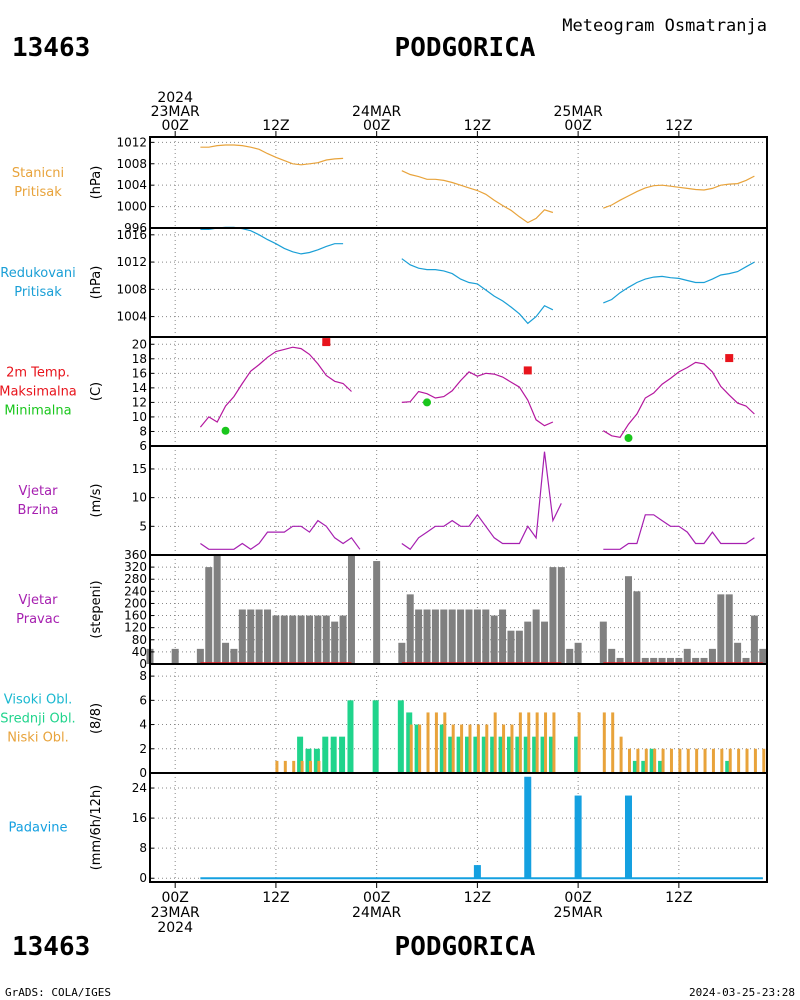  What do you see at coordinates (135, 228) in the screenshot?
I see `y-tick-label: 996` at bounding box center [135, 228].